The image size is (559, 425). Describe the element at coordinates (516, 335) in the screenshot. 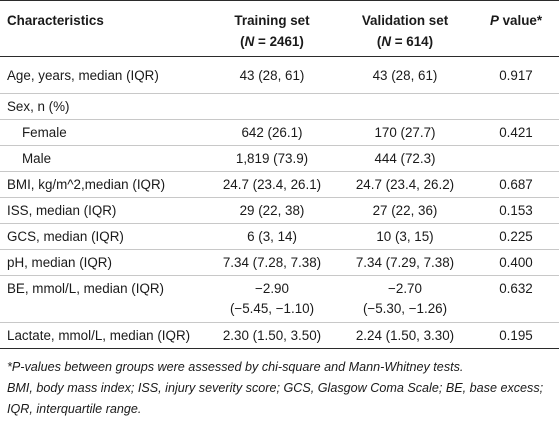

I see `p-value: 0.195` at that location.